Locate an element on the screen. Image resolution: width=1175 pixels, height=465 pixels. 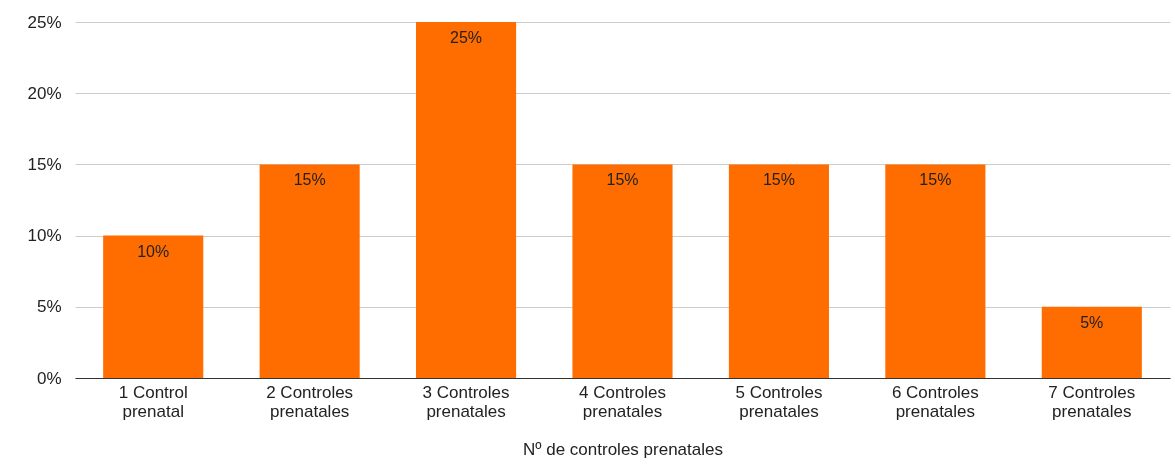
x-tick-label: 4 Controles prenatales is located at coordinates (622, 401).